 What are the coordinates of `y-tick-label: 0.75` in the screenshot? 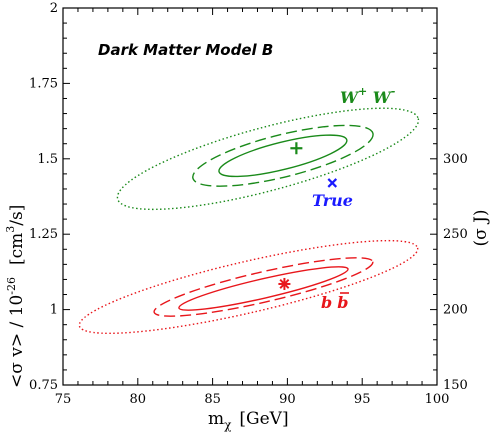 It's located at (43, 385).